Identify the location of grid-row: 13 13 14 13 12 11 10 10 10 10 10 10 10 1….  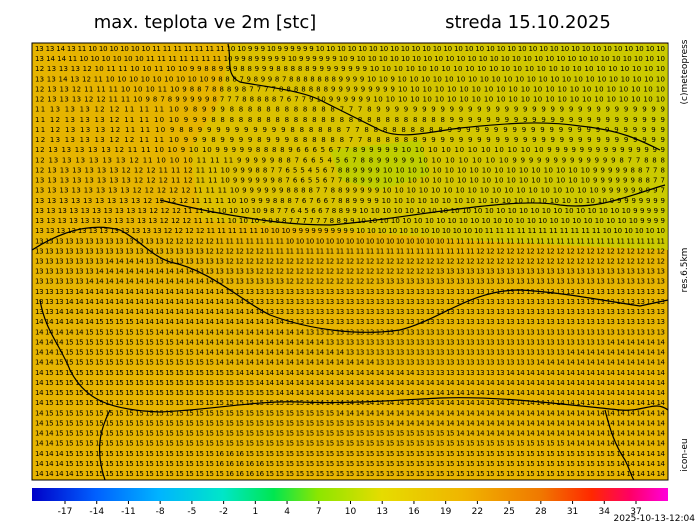
(350, 79).